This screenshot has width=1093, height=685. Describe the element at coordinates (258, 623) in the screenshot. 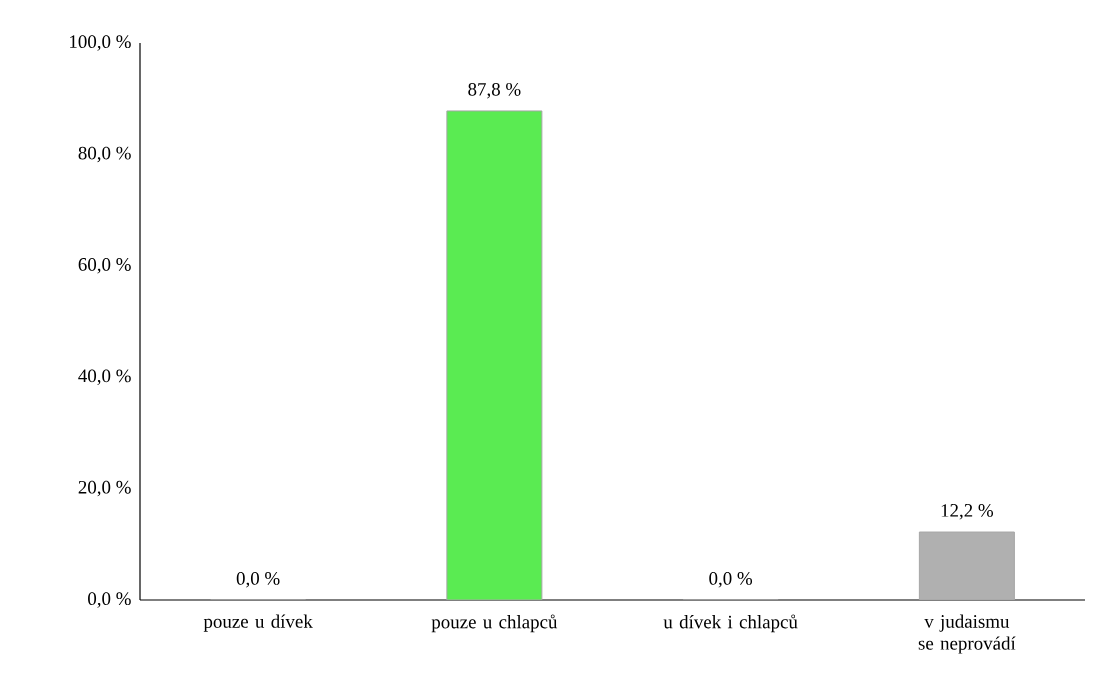

I see `x-tick-label: pouze u dívek` at that location.